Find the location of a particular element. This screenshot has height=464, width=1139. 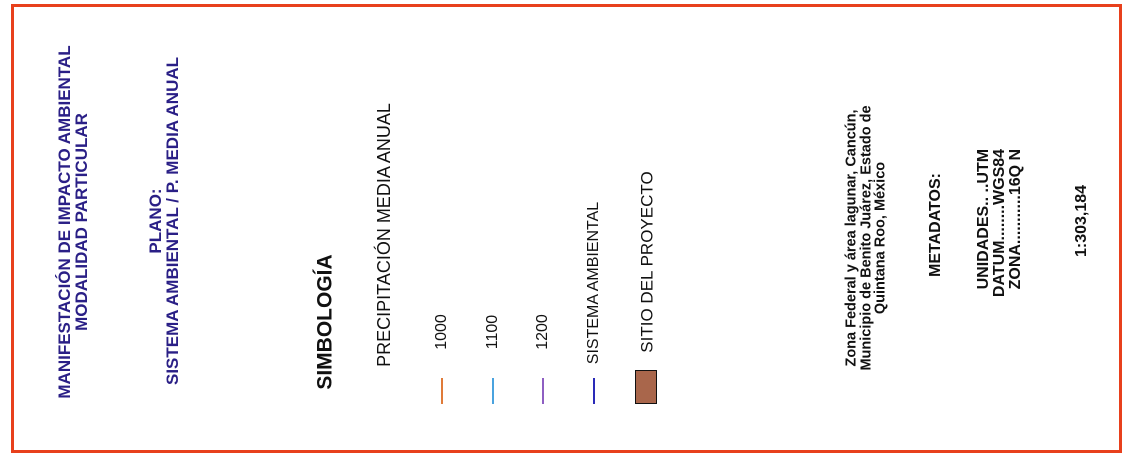

legend-title: SIMBOLOGÍA is located at coordinates (325, 322).